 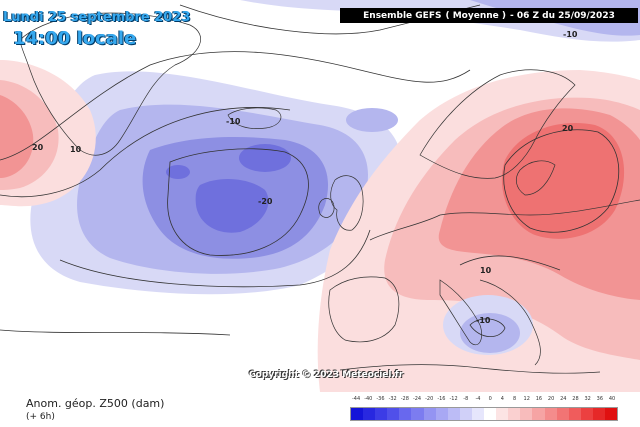 What do you see at coordinates (326, 208) in the screenshot?
I see `coastline-ireland` at bounding box center [326, 208].